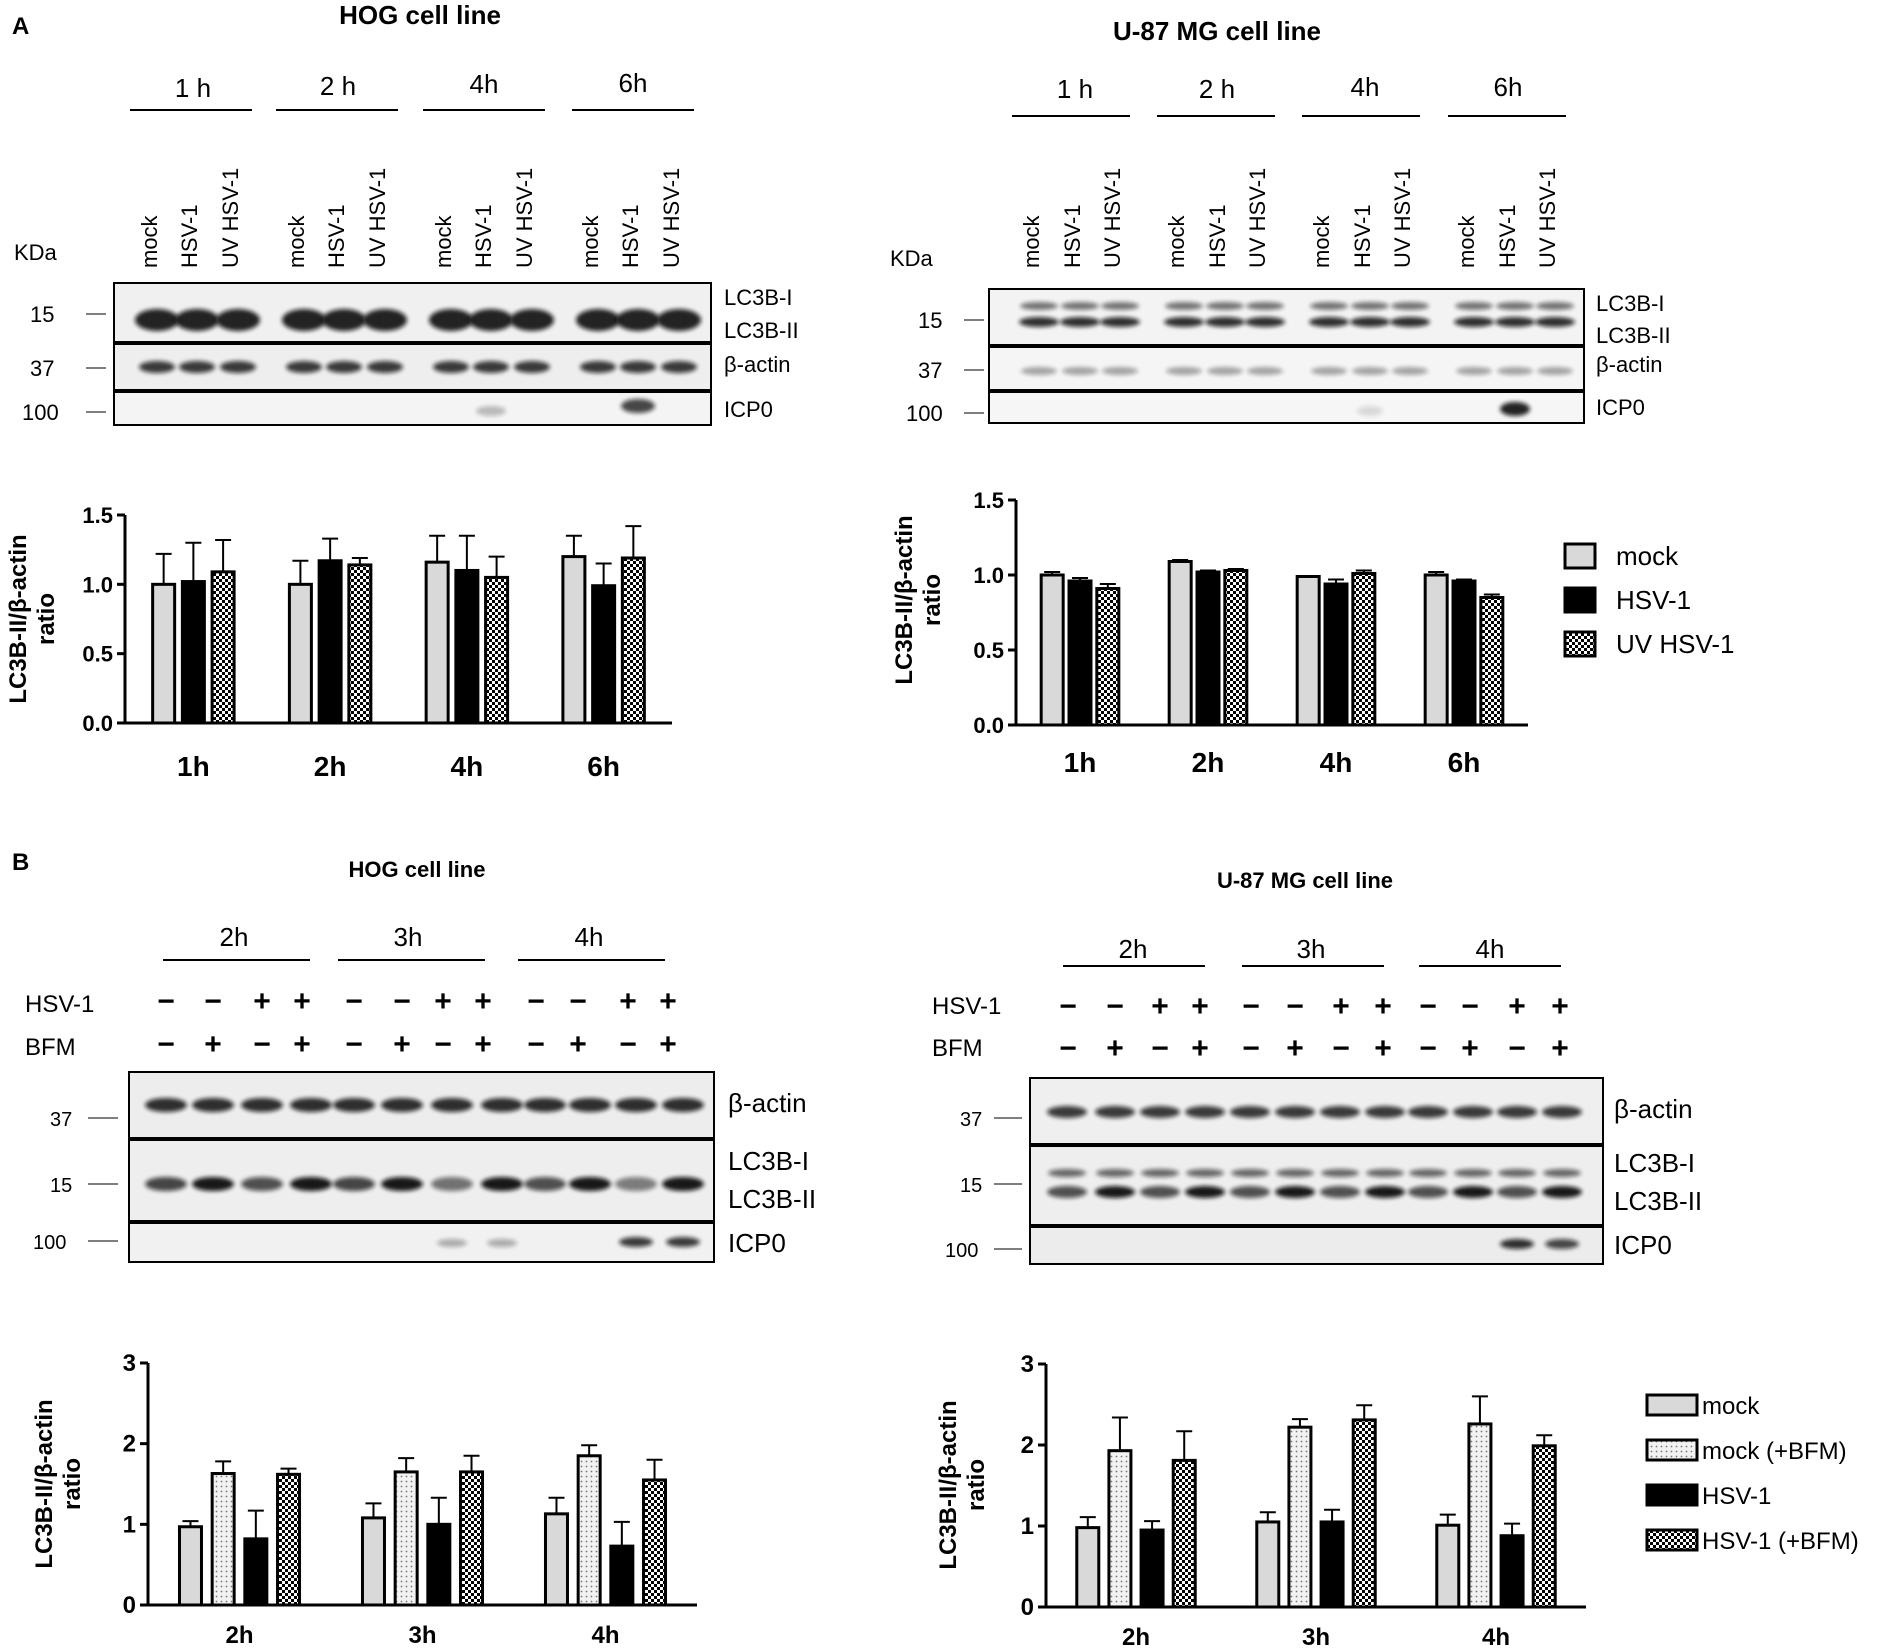  I want to click on lane-label: mock, so click(296, 241).